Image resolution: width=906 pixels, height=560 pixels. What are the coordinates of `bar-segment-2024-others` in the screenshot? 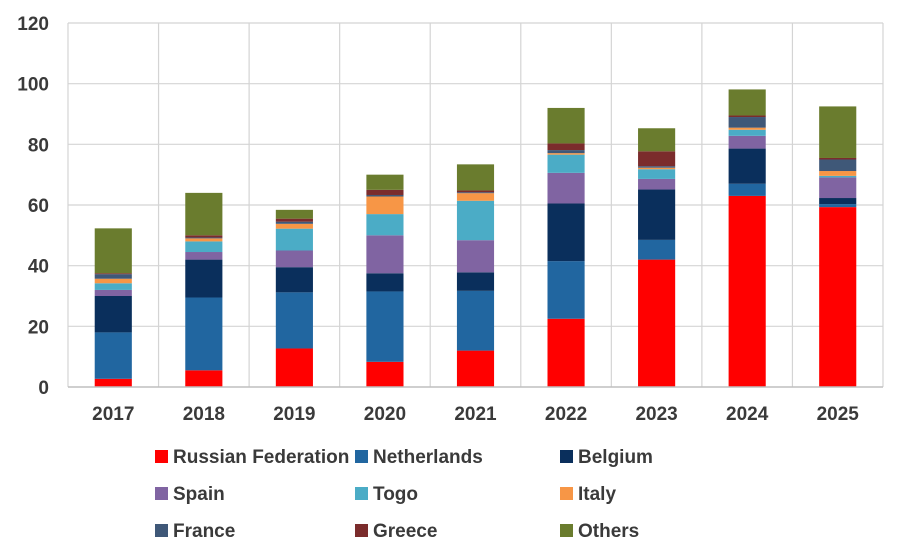 It's located at (747, 102).